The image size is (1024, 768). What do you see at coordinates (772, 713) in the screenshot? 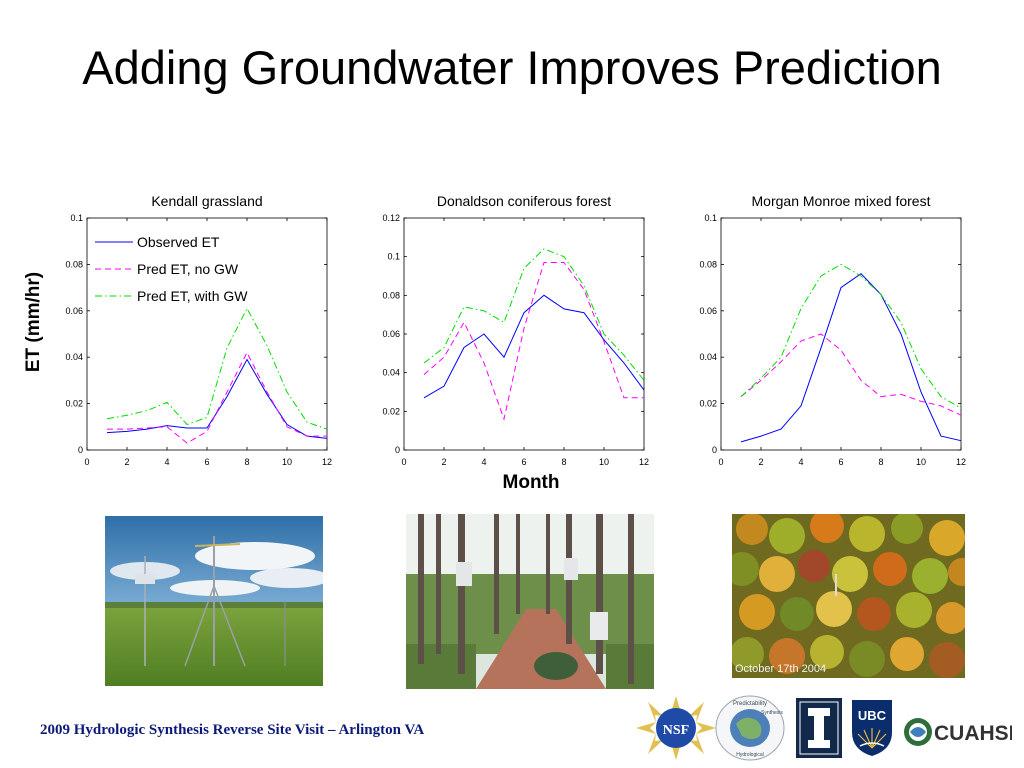
I see `synthesis-text: Synthesis` at bounding box center [772, 713].